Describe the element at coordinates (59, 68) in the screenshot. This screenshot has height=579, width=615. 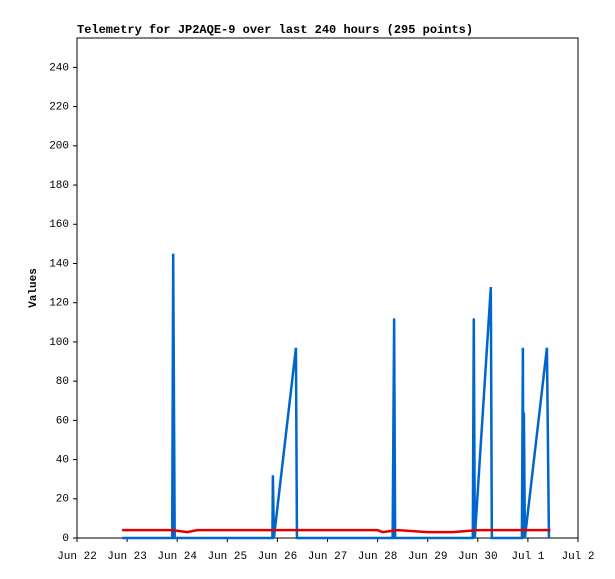
I see `y-tick-label: 240` at that location.